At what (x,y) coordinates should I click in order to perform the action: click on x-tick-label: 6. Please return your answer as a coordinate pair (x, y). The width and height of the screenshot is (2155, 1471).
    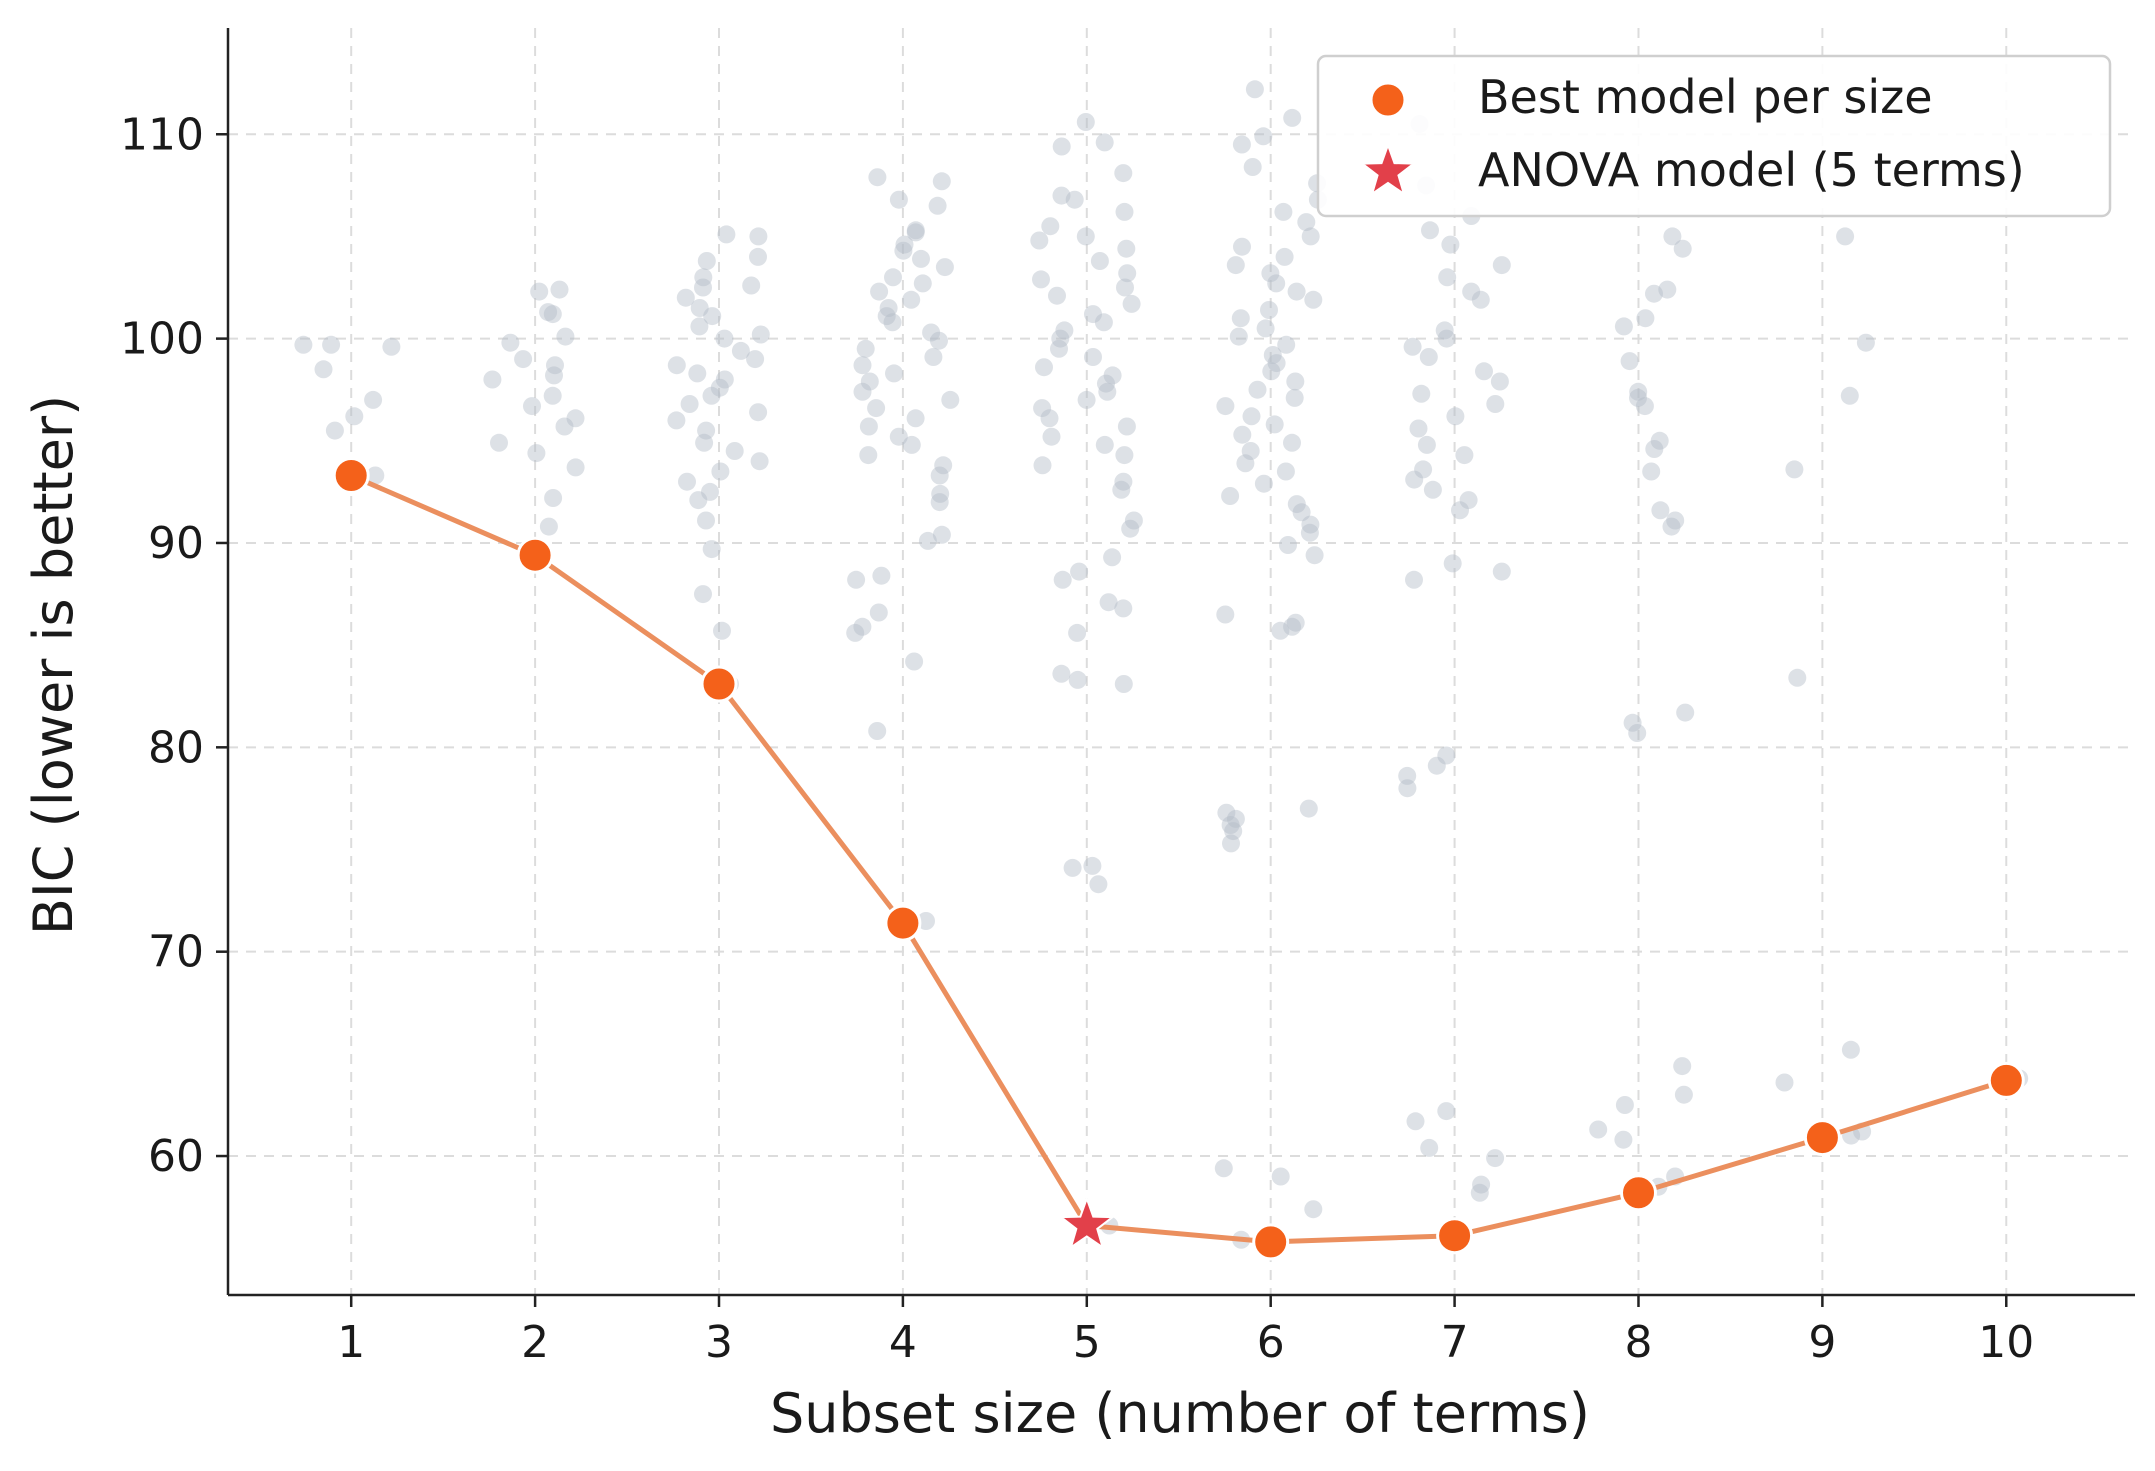
    Looking at the image, I should click on (1271, 1342).